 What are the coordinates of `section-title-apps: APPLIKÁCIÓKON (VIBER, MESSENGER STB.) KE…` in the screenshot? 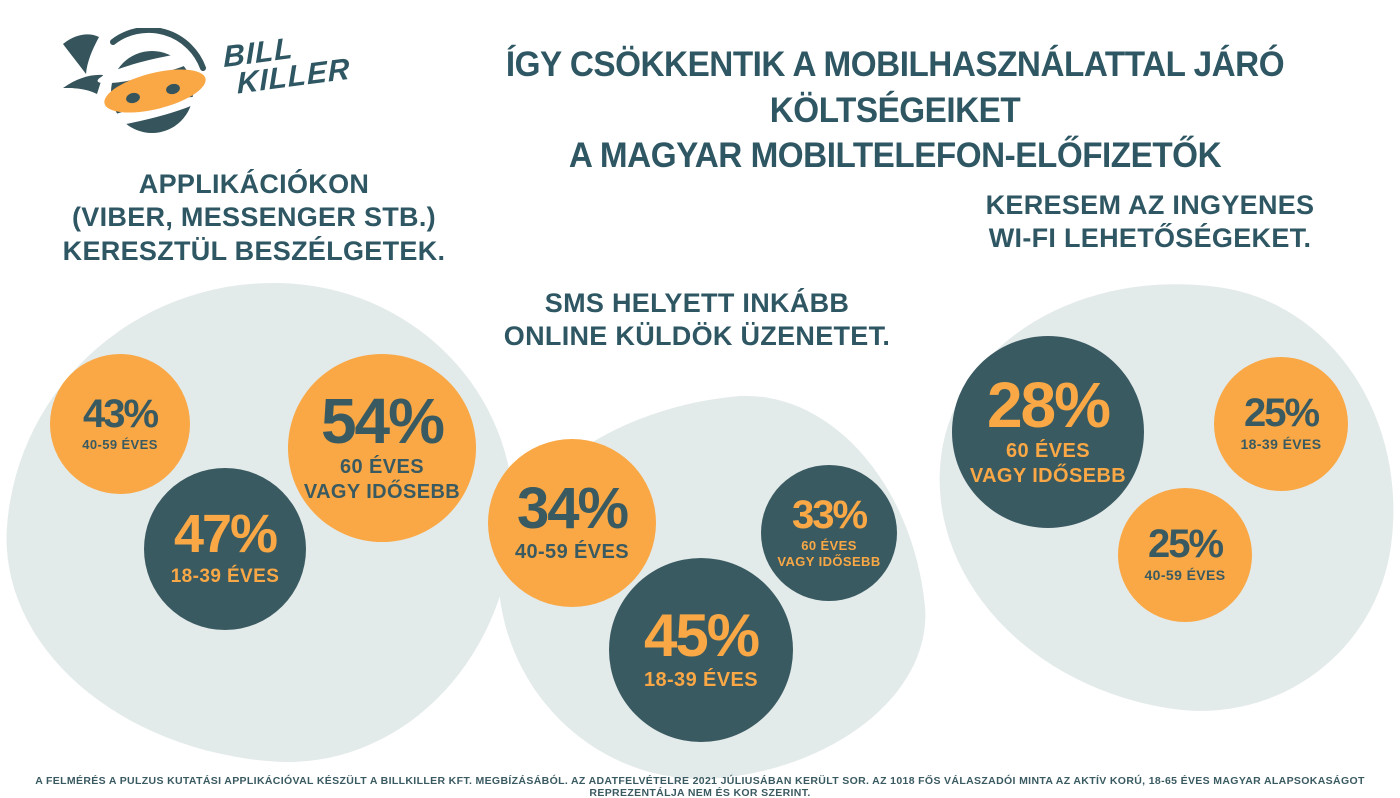 It's located at (254, 218).